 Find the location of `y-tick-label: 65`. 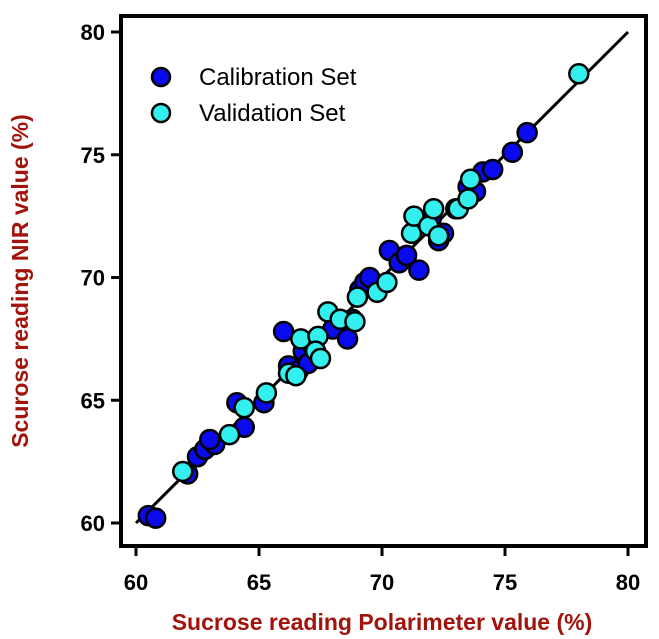

y-tick-label: 65 is located at coordinates (93, 400).